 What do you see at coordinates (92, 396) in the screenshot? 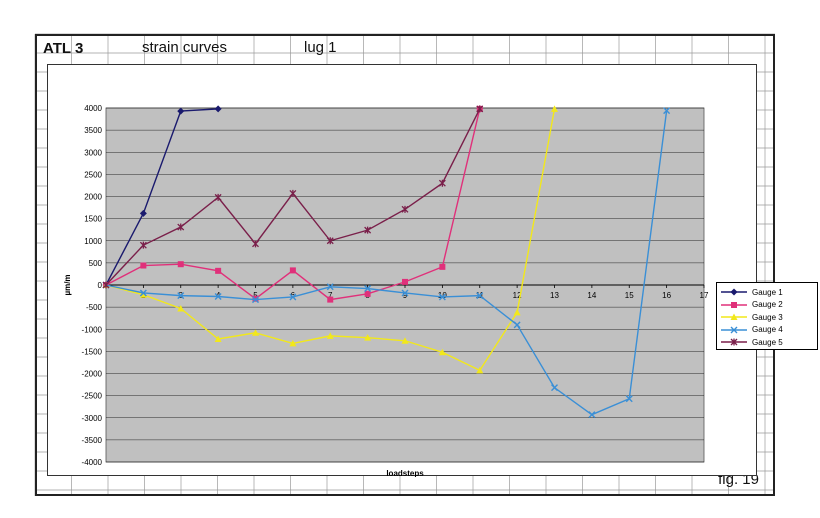
I see `y-tick-label: -2500` at bounding box center [92, 396].